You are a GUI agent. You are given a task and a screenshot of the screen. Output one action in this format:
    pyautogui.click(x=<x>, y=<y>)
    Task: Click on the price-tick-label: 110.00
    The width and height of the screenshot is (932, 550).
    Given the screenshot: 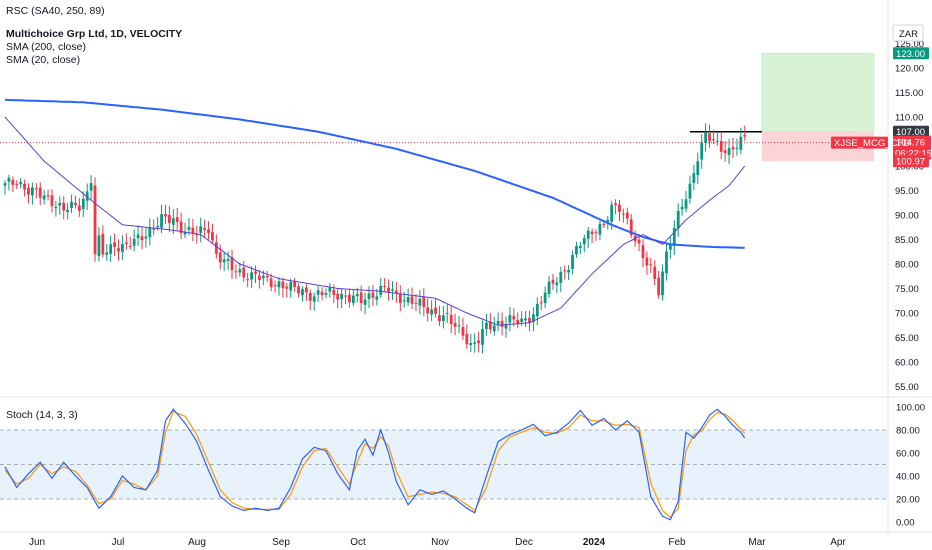 What is the action you would take?
    pyautogui.click(x=909, y=118)
    